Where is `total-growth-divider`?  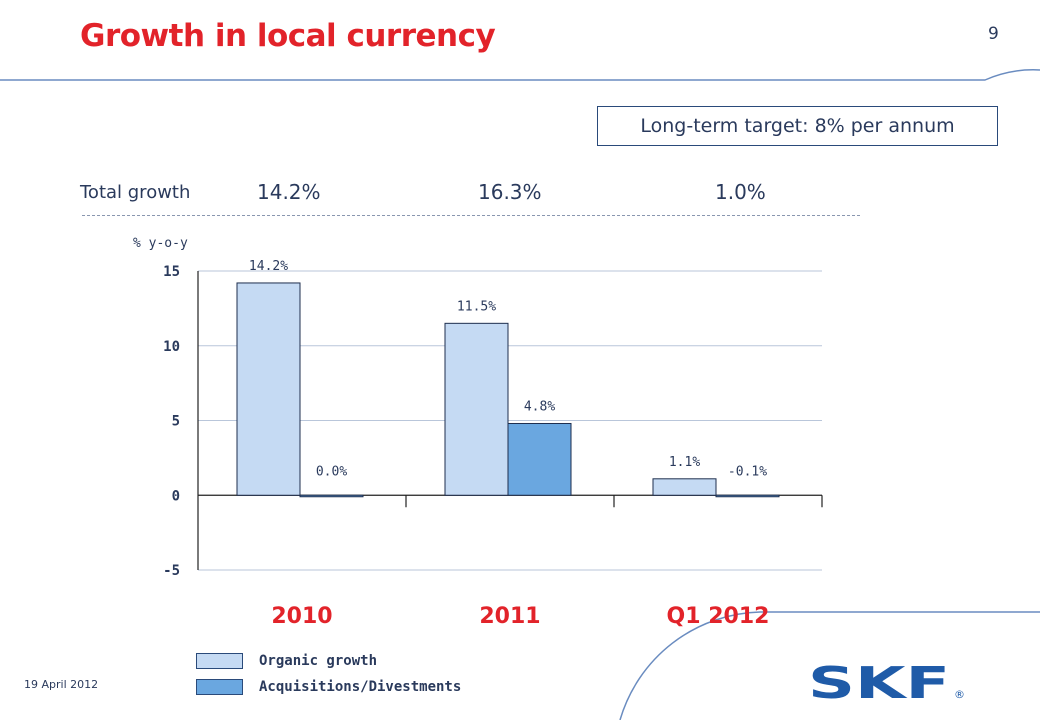
total-growth-divider is located at coordinates (471, 215).